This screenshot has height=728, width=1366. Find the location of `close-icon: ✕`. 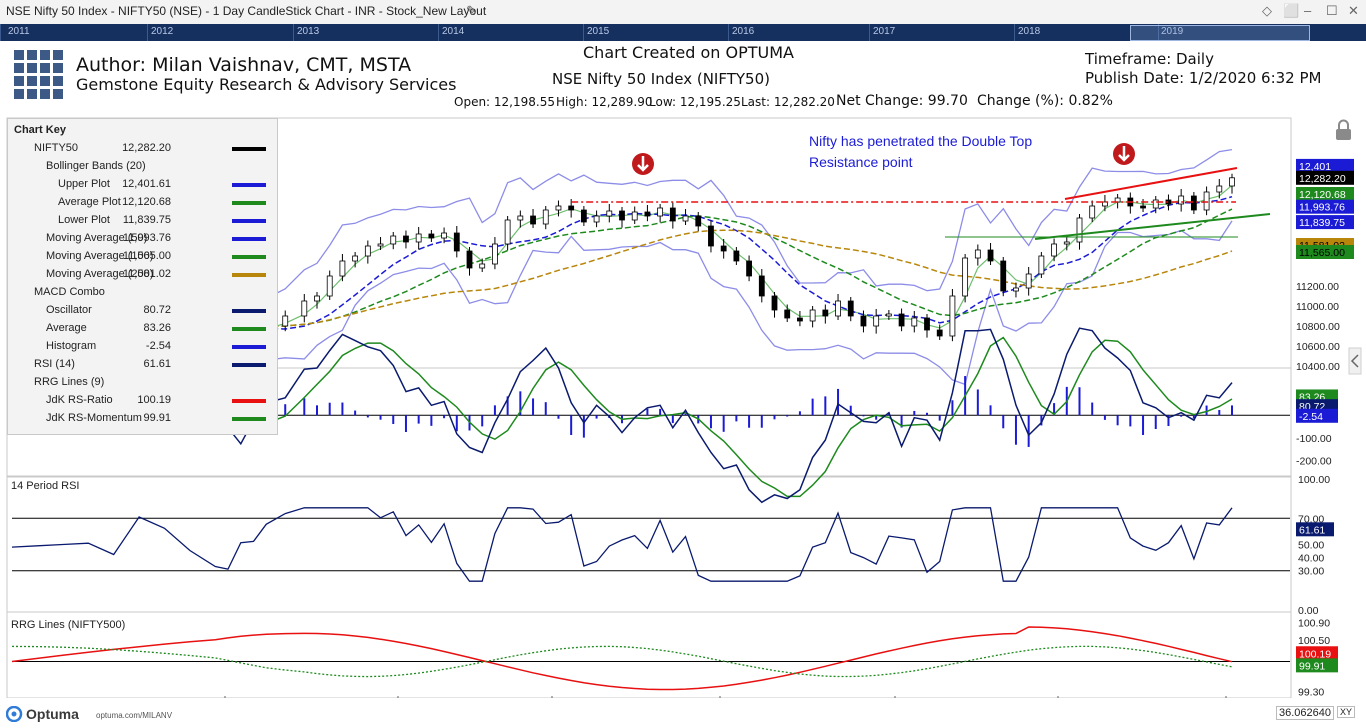

close-icon: ✕ is located at coordinates (1353, 10).